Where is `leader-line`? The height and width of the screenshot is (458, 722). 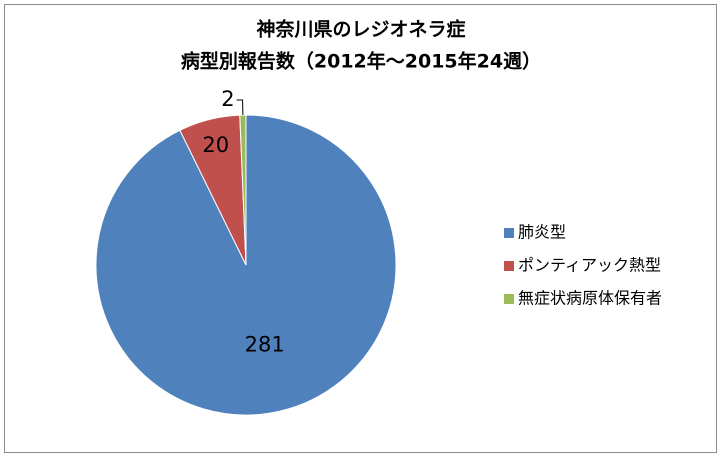
leader-line is located at coordinates (240, 107).